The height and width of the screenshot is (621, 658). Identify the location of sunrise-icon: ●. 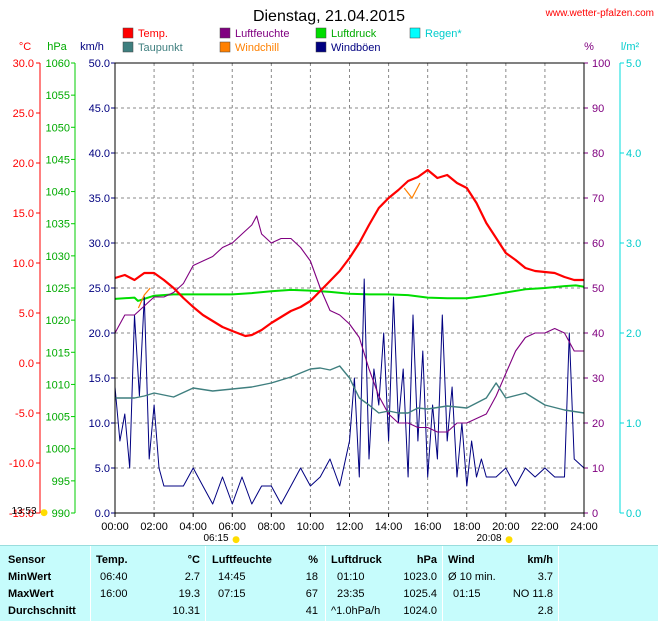
(236, 540).